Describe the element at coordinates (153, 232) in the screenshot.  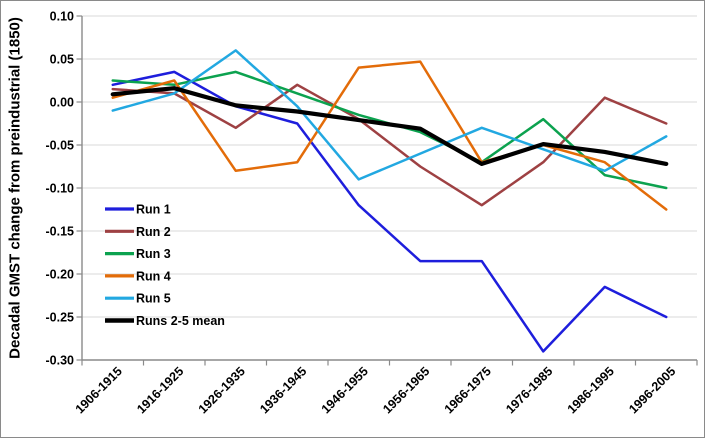
I see `legend-label-run-2: Run 2` at that location.